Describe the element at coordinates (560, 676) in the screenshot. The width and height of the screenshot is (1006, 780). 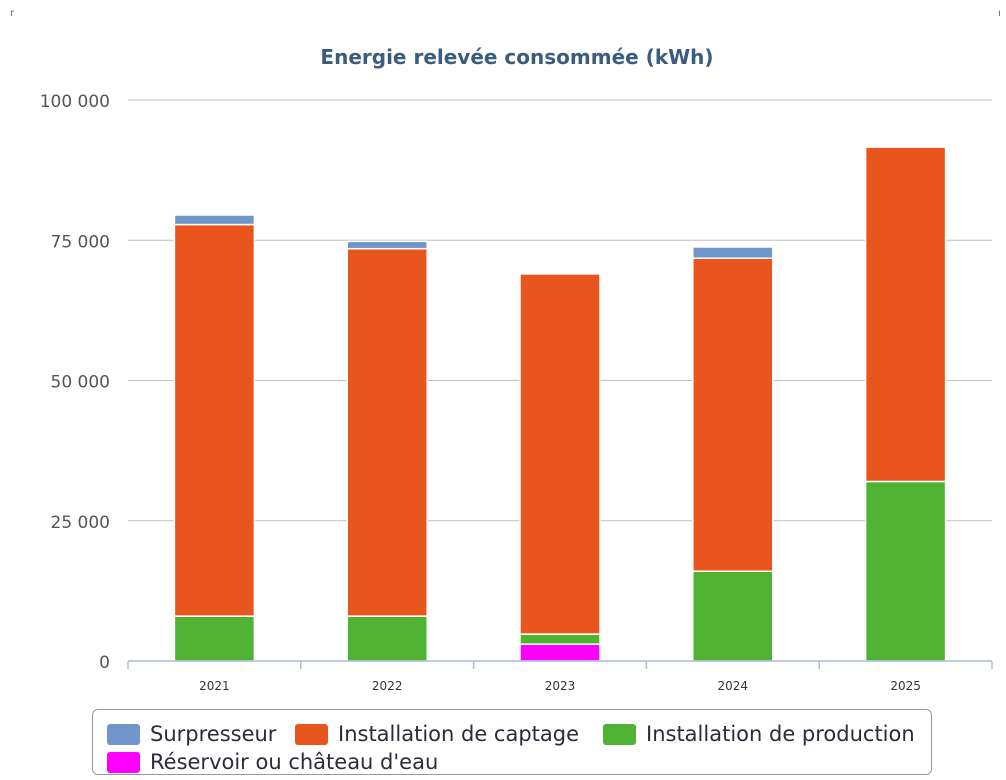
I see `x-axis: 2021 2022 2023 2024 2025` at that location.